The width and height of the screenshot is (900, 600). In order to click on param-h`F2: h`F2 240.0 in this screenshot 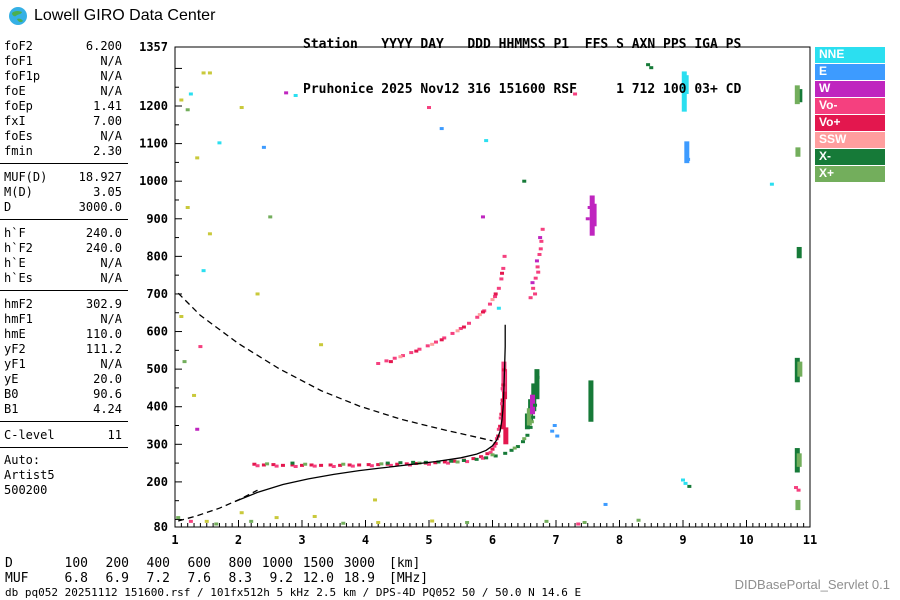, I will do `click(64, 248)`.